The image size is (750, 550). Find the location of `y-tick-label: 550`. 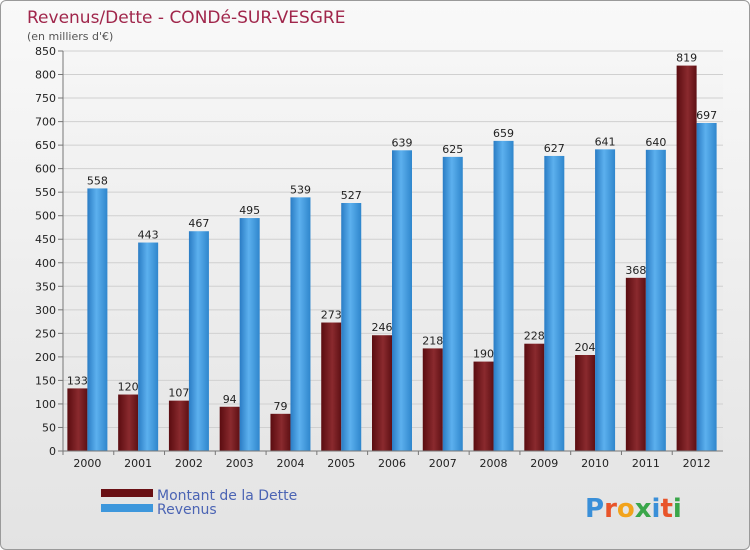

y-tick-label: 550 is located at coordinates (45, 192).